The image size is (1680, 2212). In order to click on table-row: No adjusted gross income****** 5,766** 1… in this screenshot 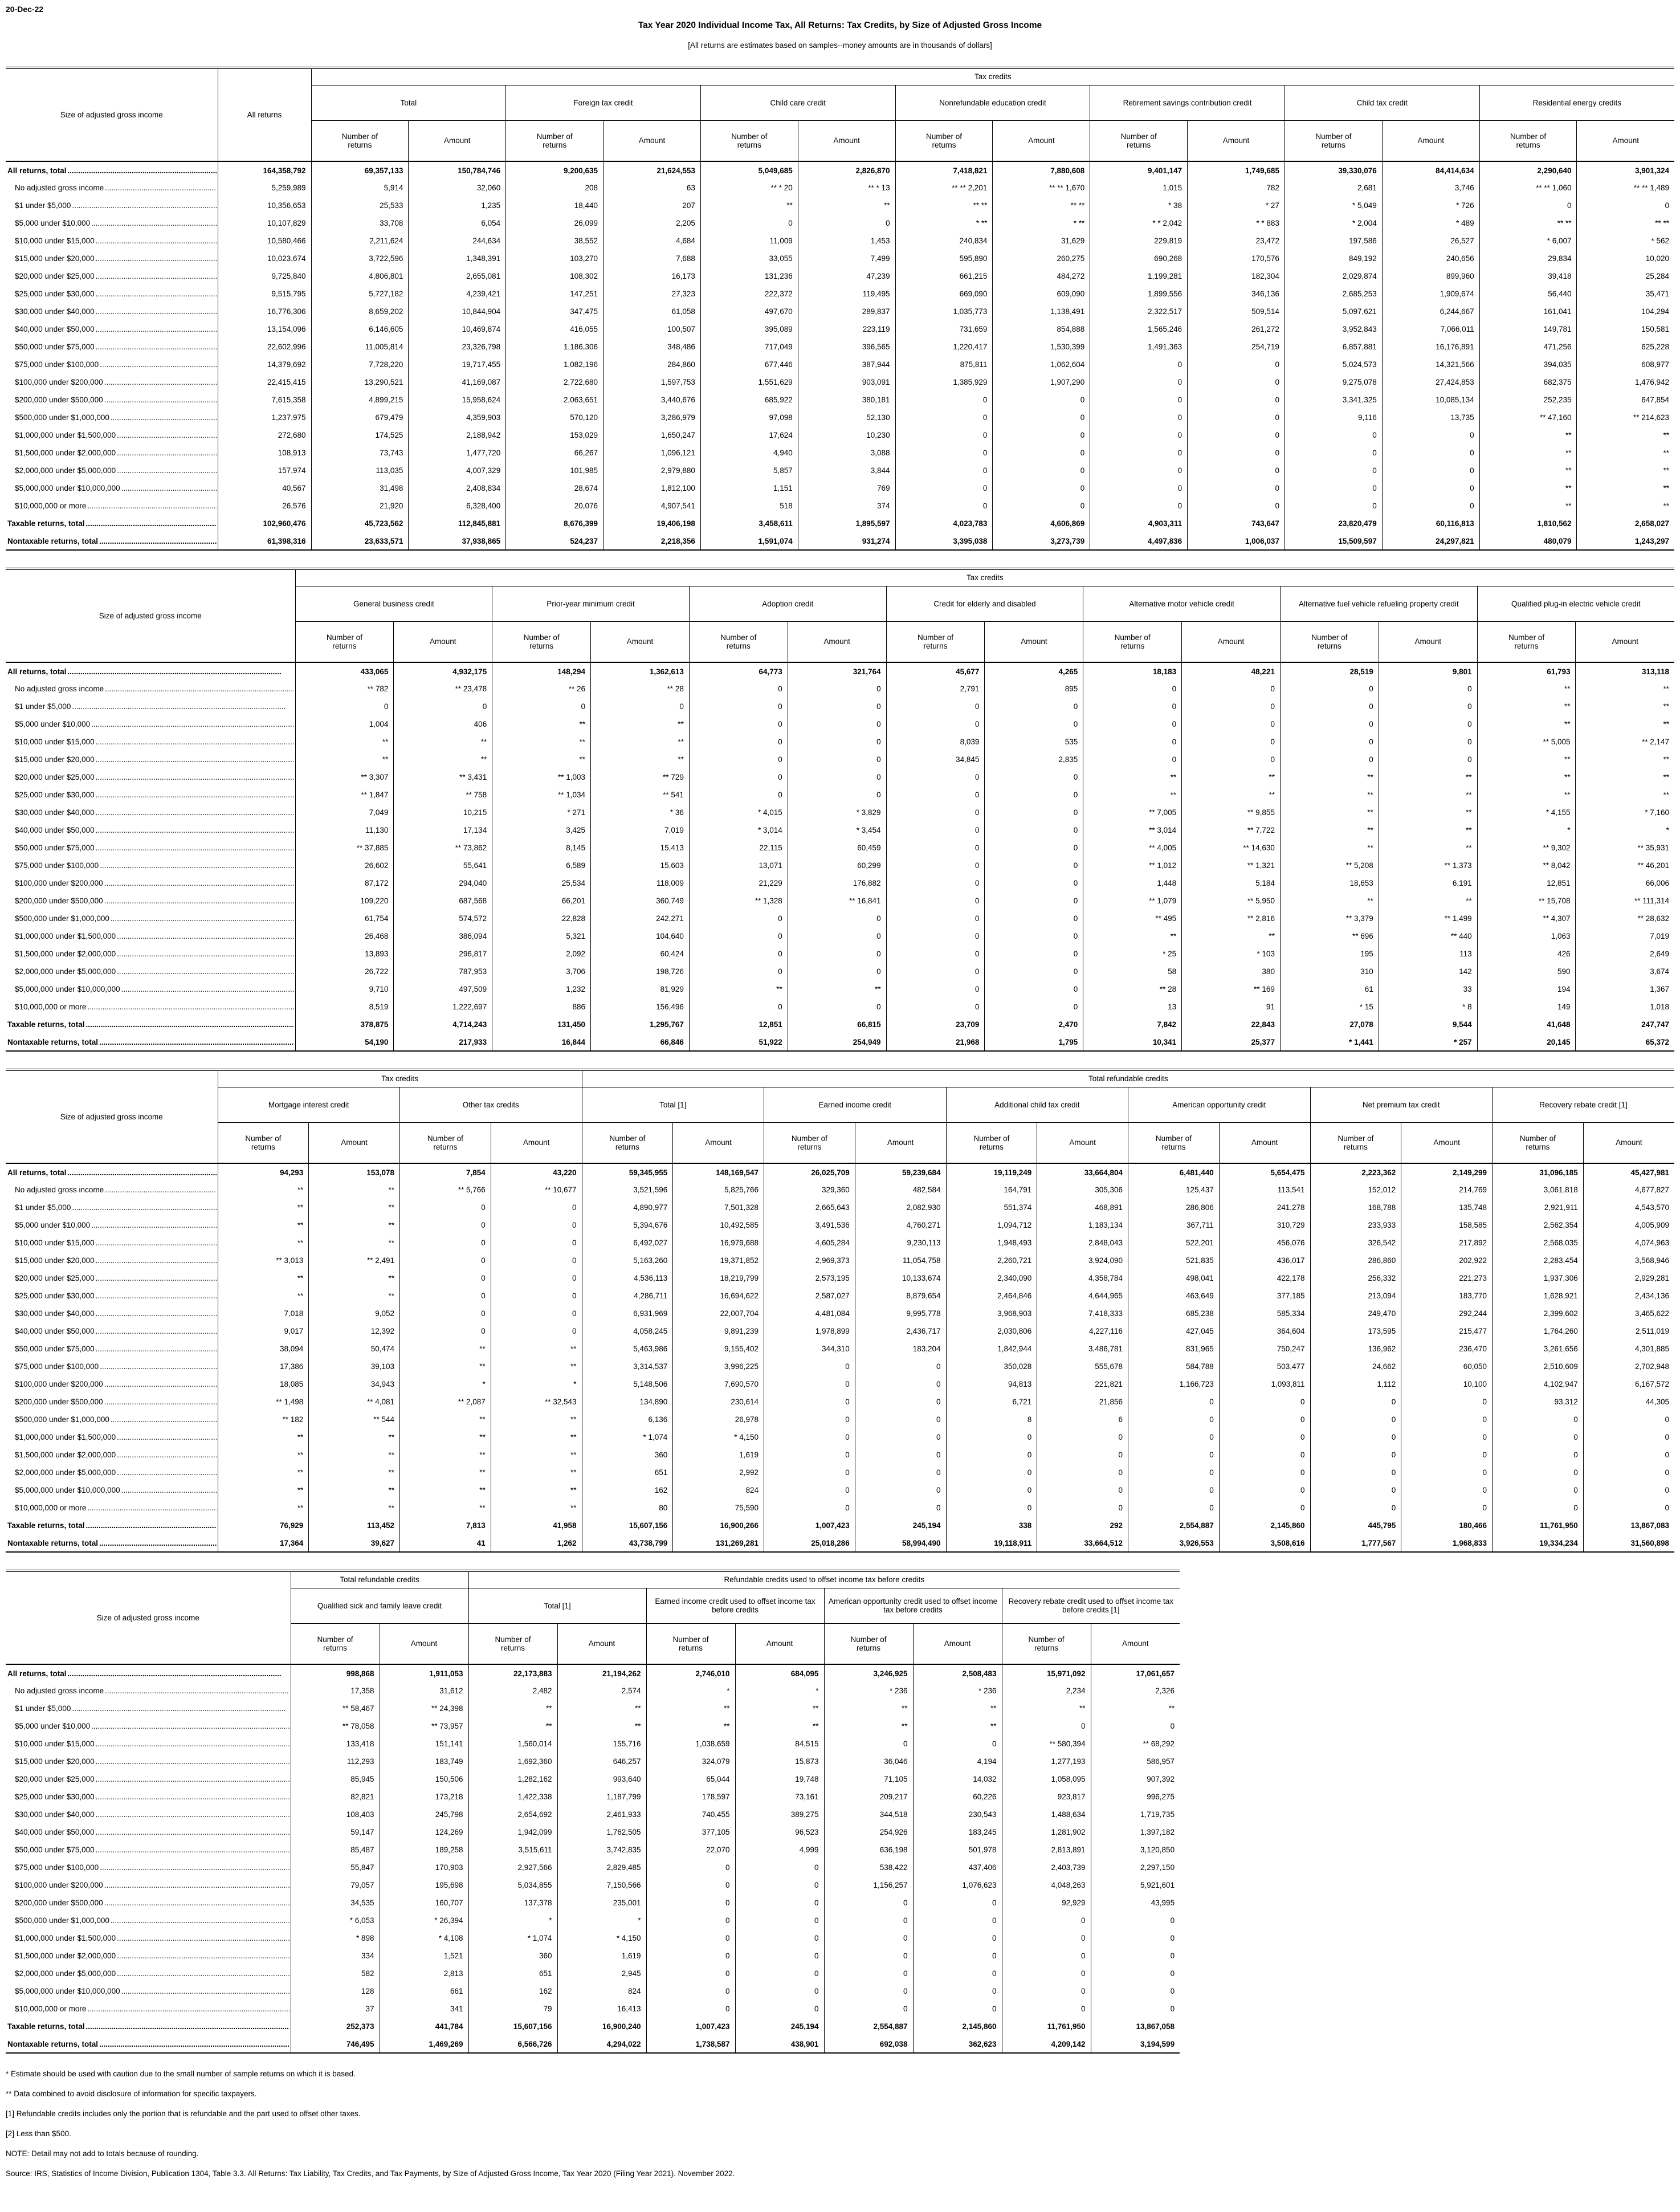, I will do `click(840, 1190)`.